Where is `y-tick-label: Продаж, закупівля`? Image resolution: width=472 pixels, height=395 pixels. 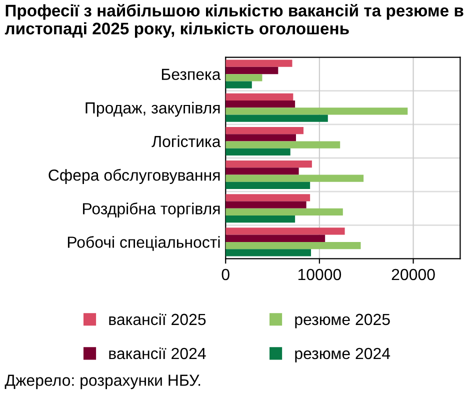
y-tick-label: Продаж, закупівля is located at coordinates (153, 109).